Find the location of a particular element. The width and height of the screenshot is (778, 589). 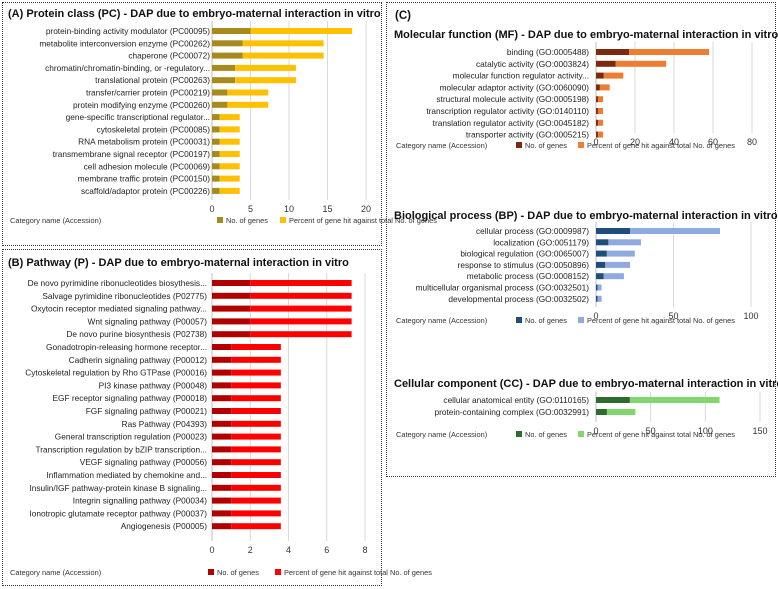

category-label: binding (GO:0005488) is located at coordinates (548, 52).